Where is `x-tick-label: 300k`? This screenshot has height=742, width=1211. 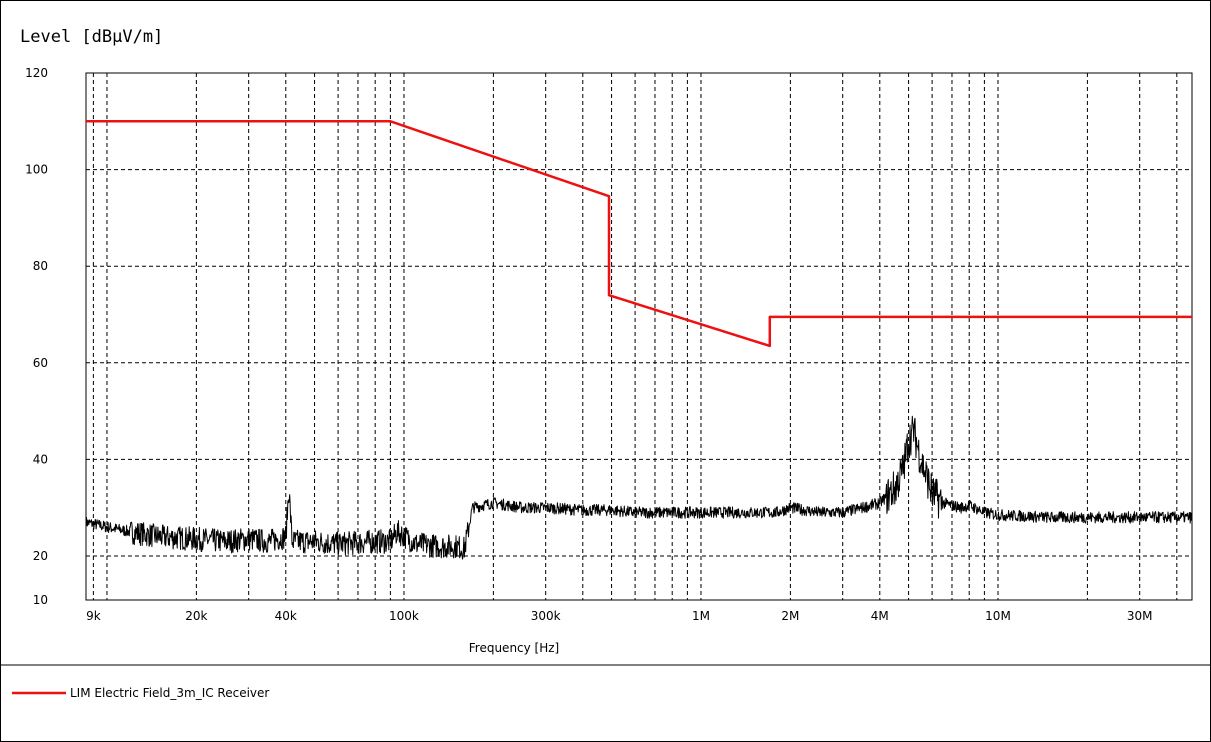
x-tick-label: 300k is located at coordinates (546, 616).